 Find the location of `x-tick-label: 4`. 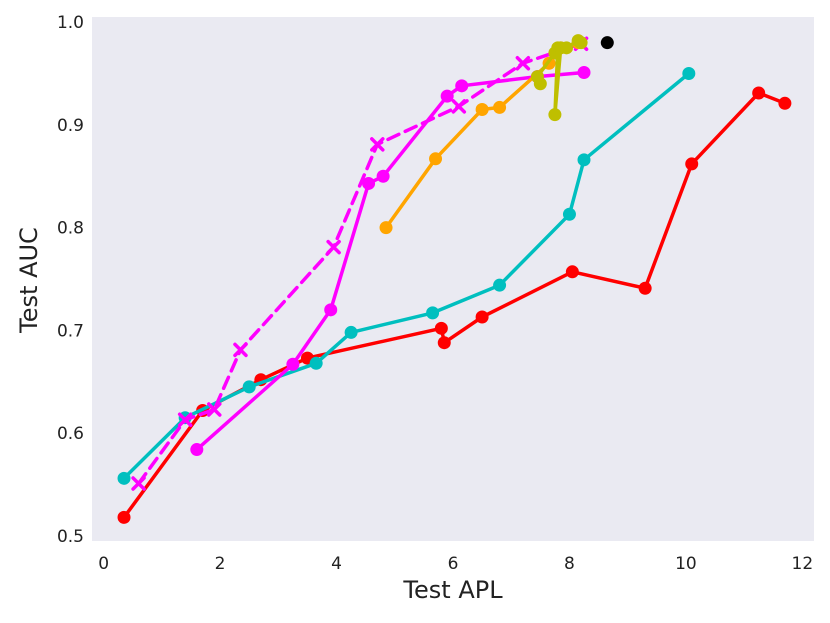

x-tick-label: 4 is located at coordinates (336, 564).